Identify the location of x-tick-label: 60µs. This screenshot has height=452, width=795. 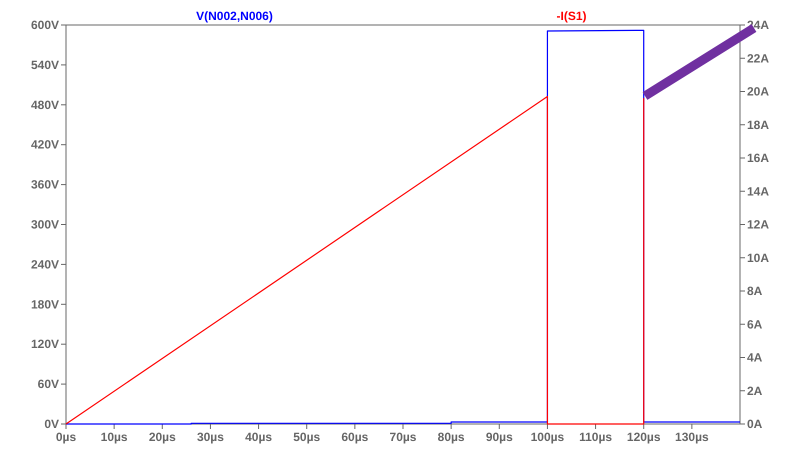
(355, 437).